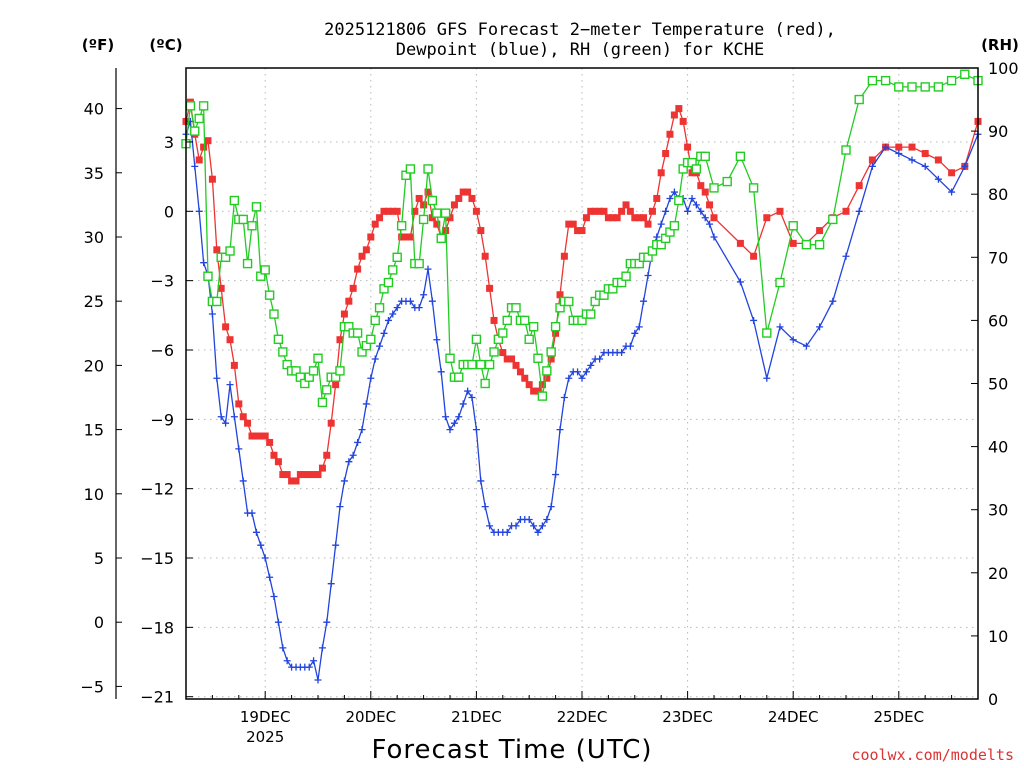 The image size is (1024, 768). What do you see at coordinates (94, 430) in the screenshot?
I see `f-tick-label: 15` at bounding box center [94, 430].